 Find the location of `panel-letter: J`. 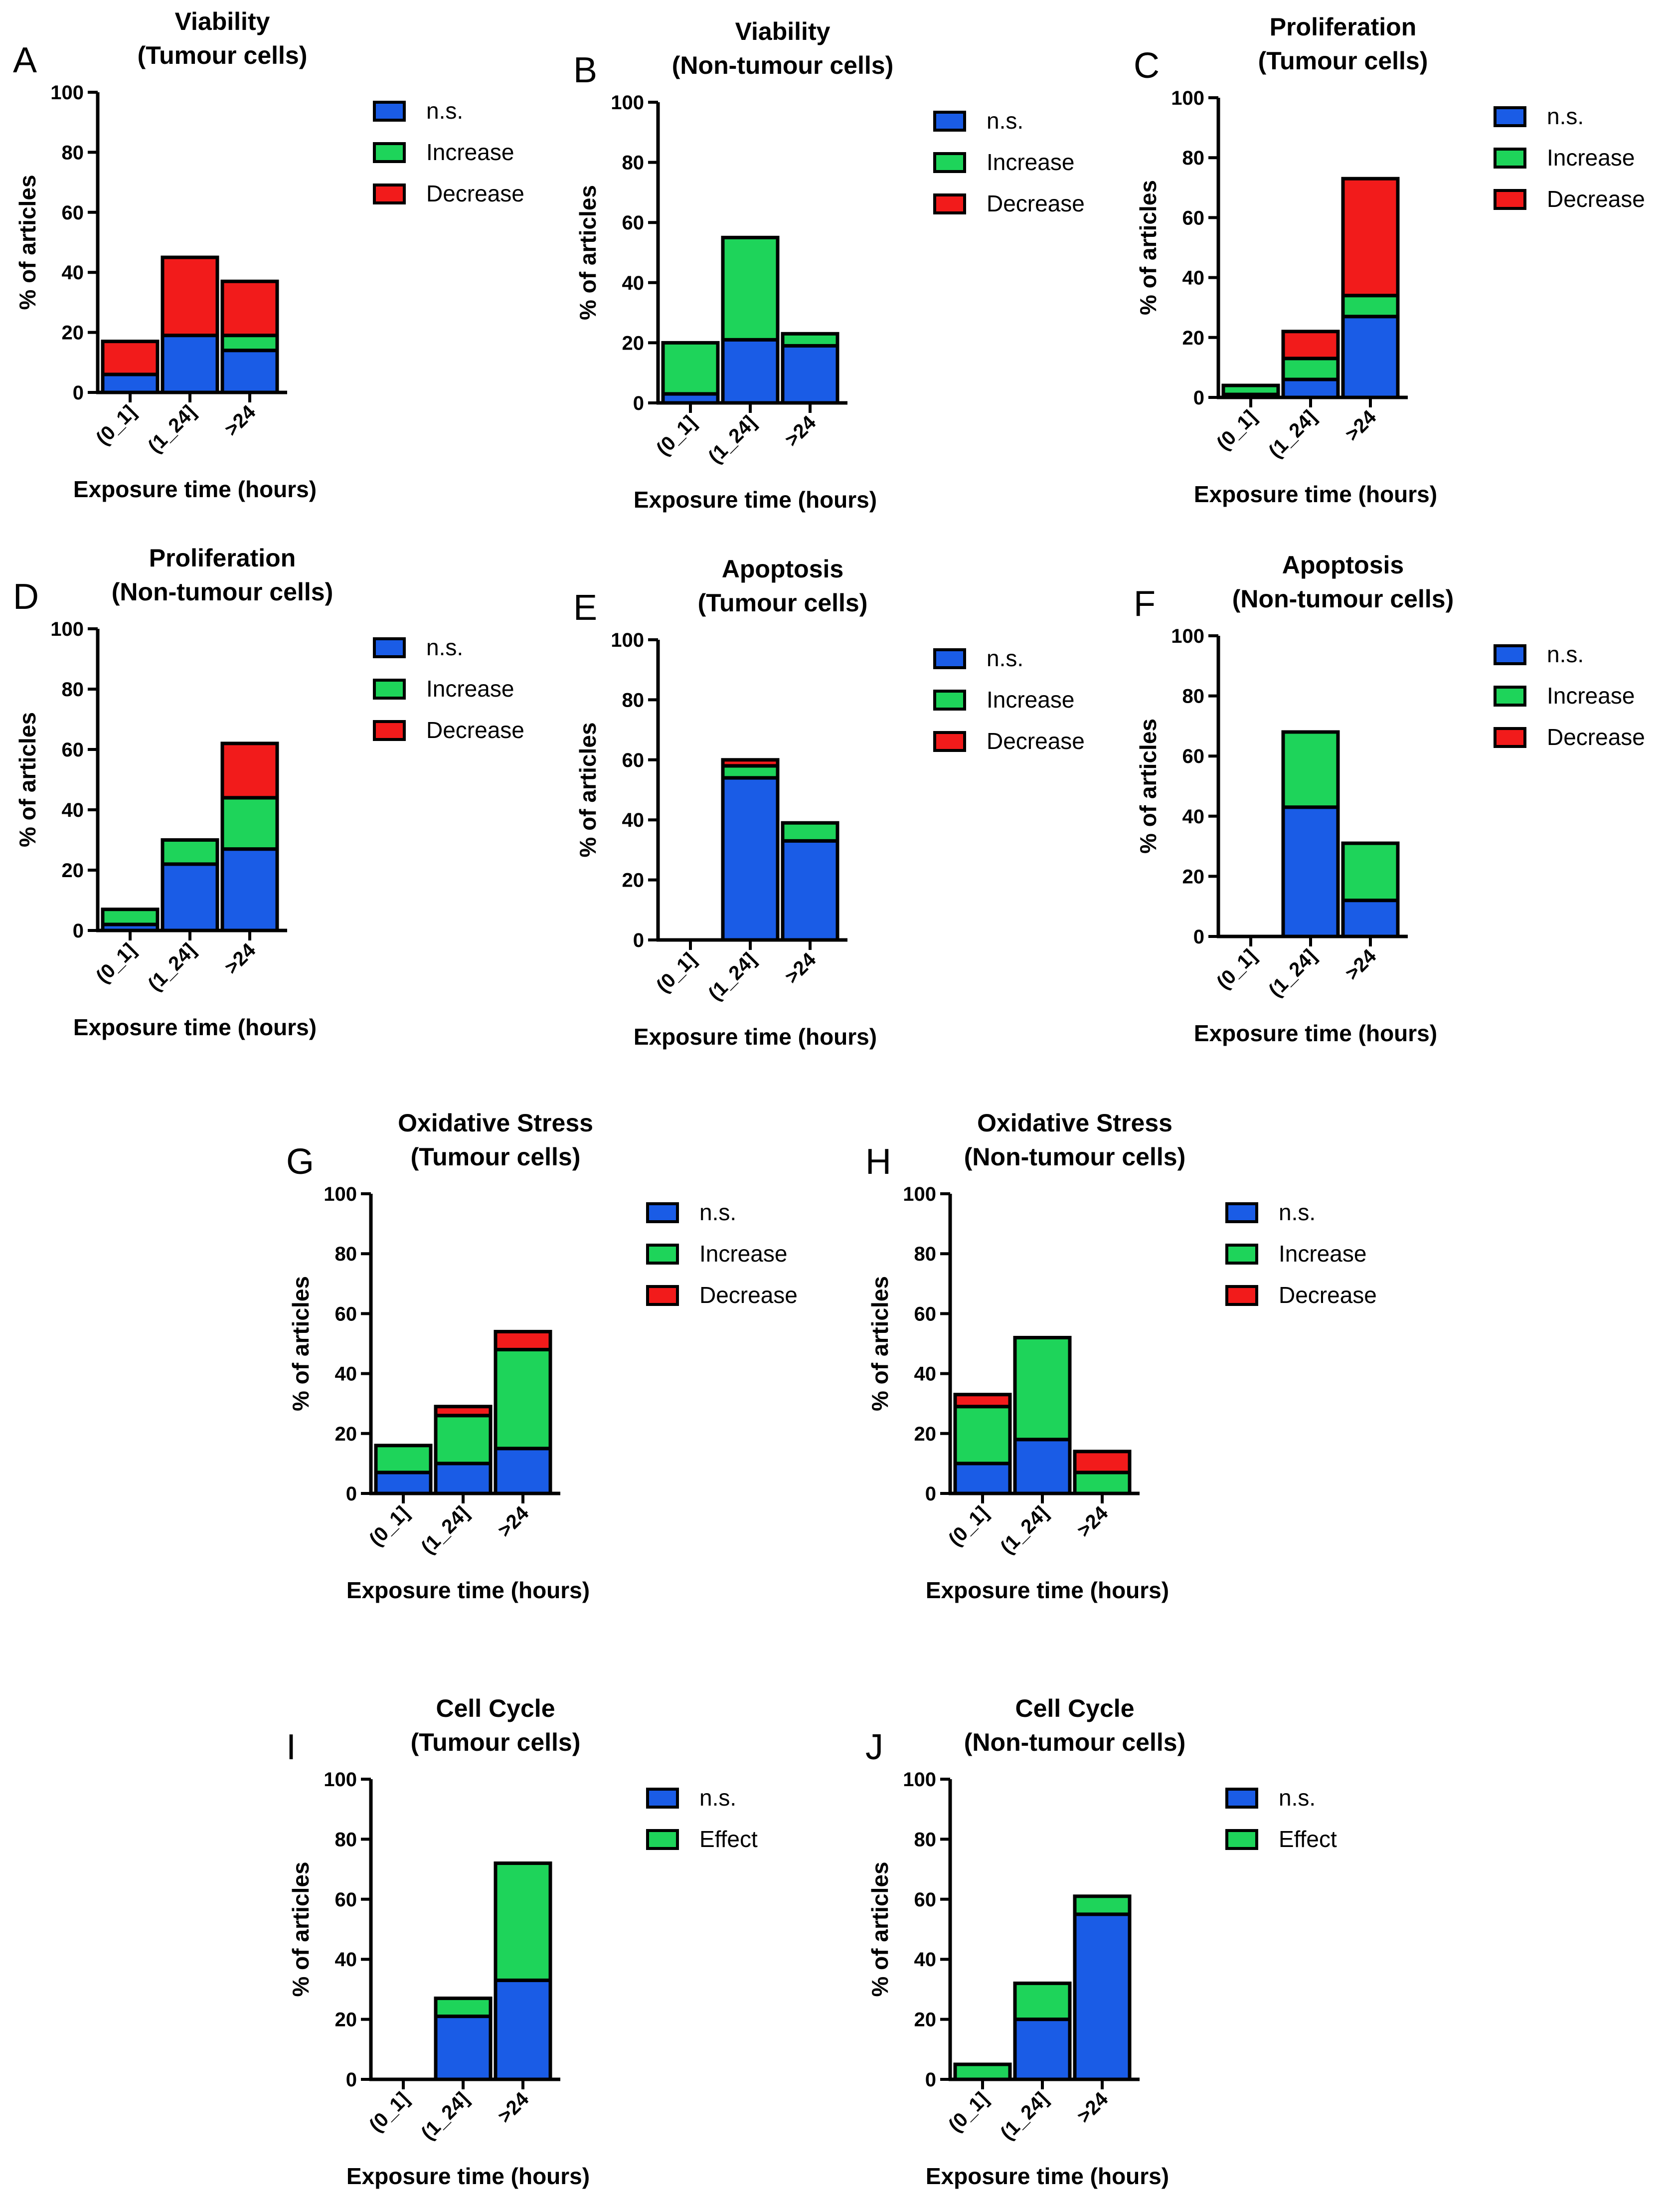

panel-letter: J is located at coordinates (874, 1747).